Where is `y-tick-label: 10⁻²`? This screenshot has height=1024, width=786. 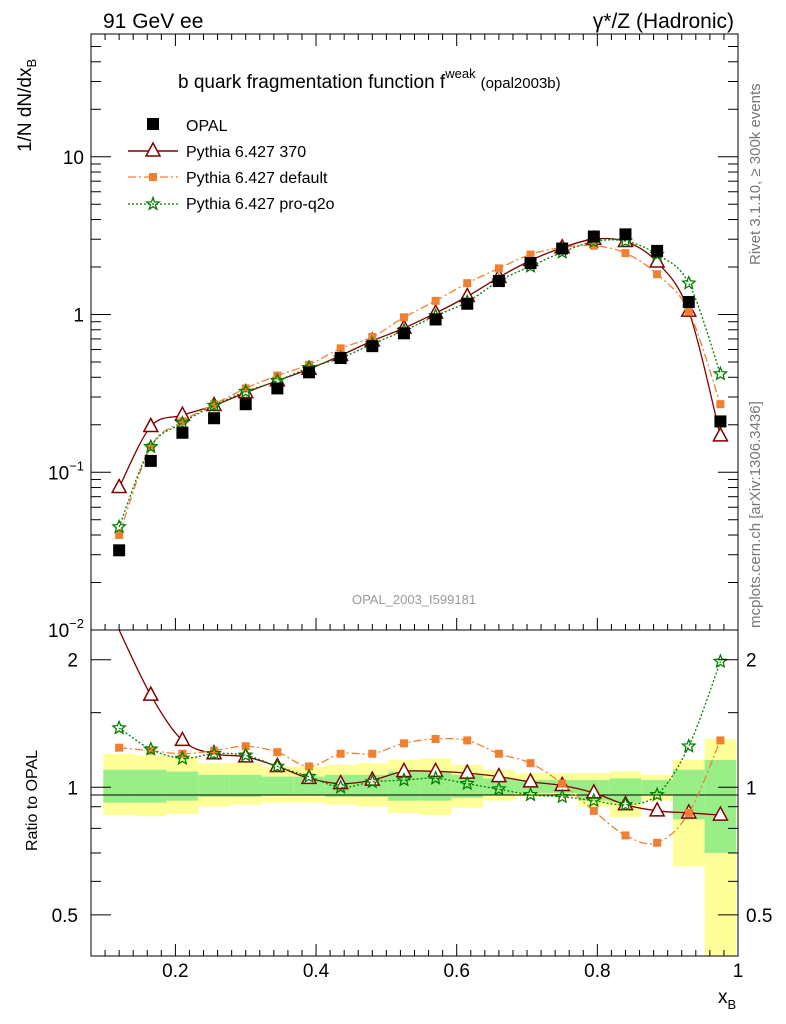
y-tick-label: 10⁻² is located at coordinates (66, 629).